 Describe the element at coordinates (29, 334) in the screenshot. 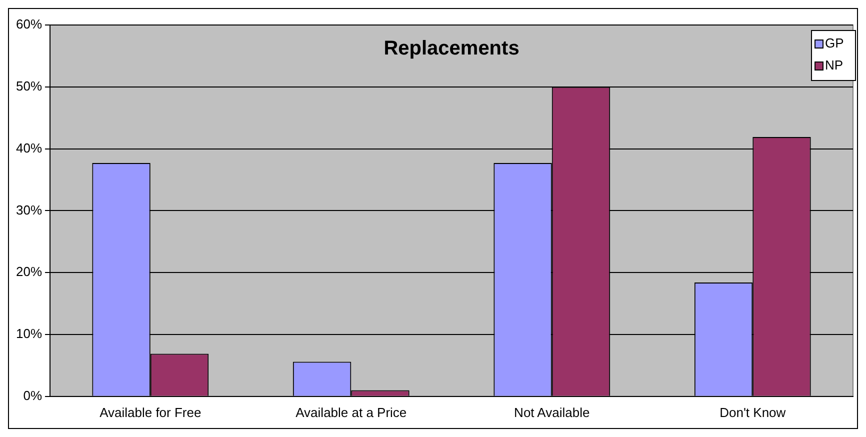

I see `y-tick-label: 10%` at that location.